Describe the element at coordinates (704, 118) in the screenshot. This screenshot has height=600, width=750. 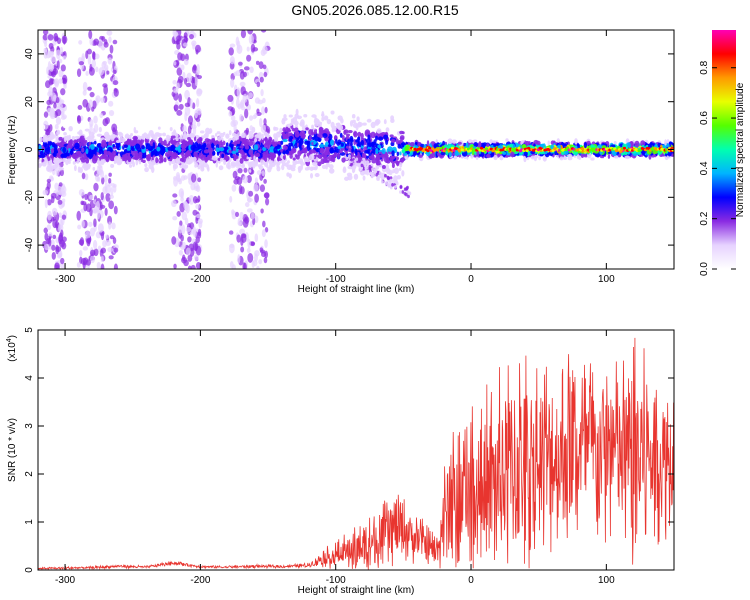
I see `colorbar-tick-label: 0.6` at that location.